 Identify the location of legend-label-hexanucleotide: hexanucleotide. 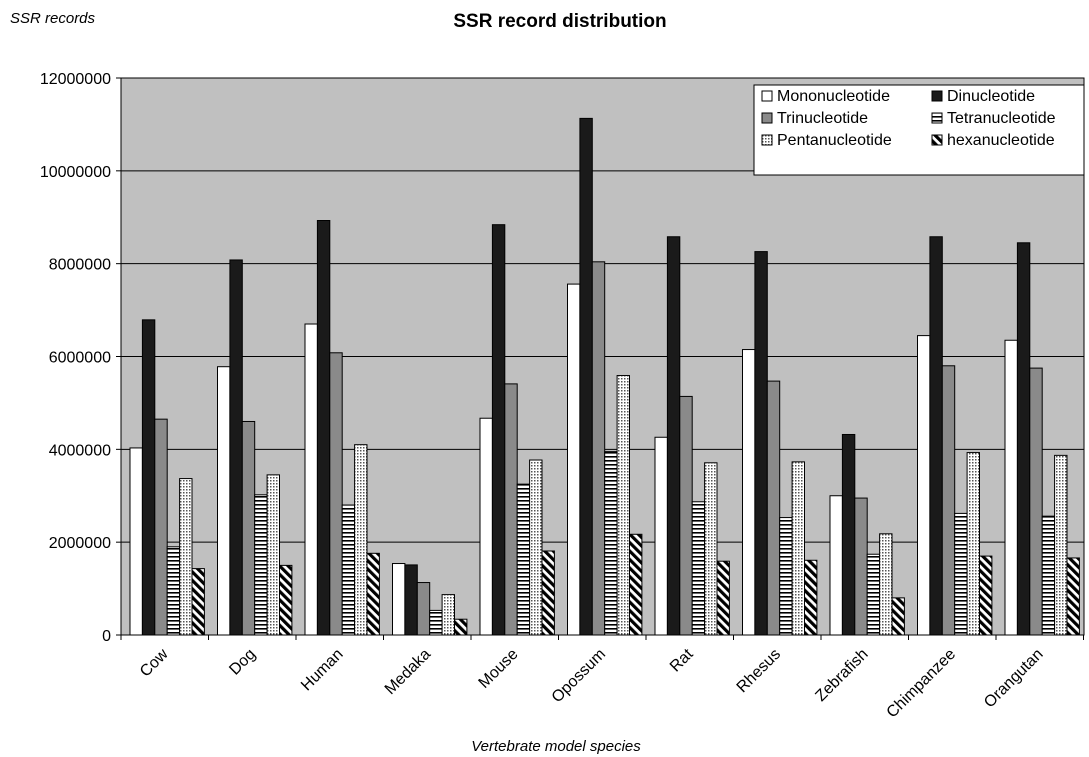
(1001, 140).